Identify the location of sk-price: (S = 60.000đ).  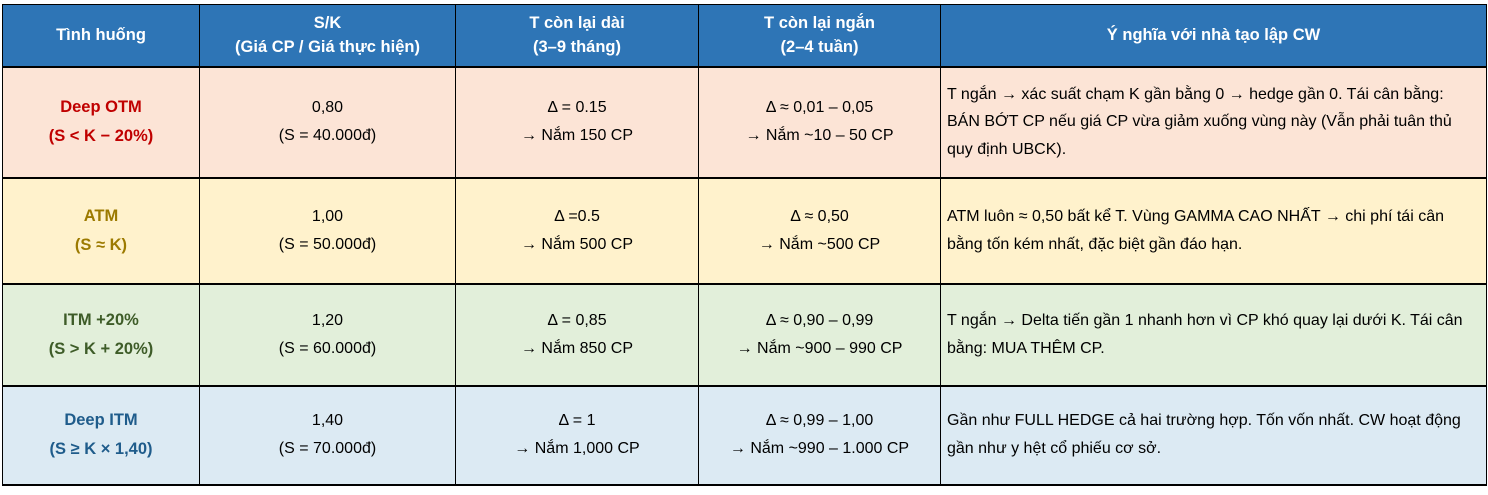
(327, 348).